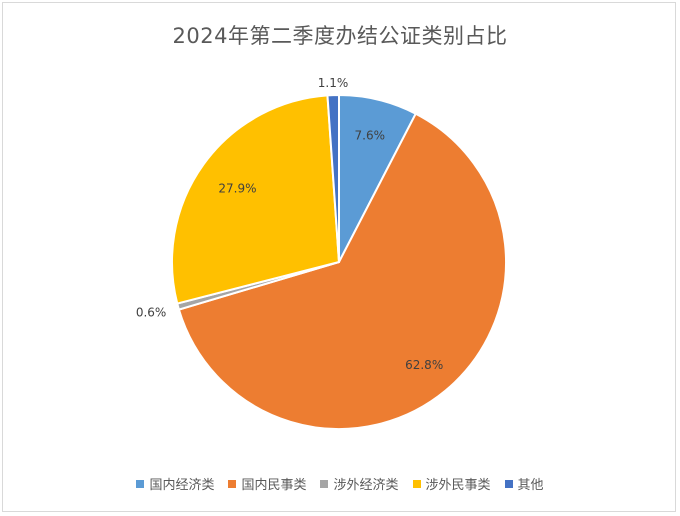  Describe the element at coordinates (458, 485) in the screenshot. I see `legend-label: 涉外民事类` at that location.